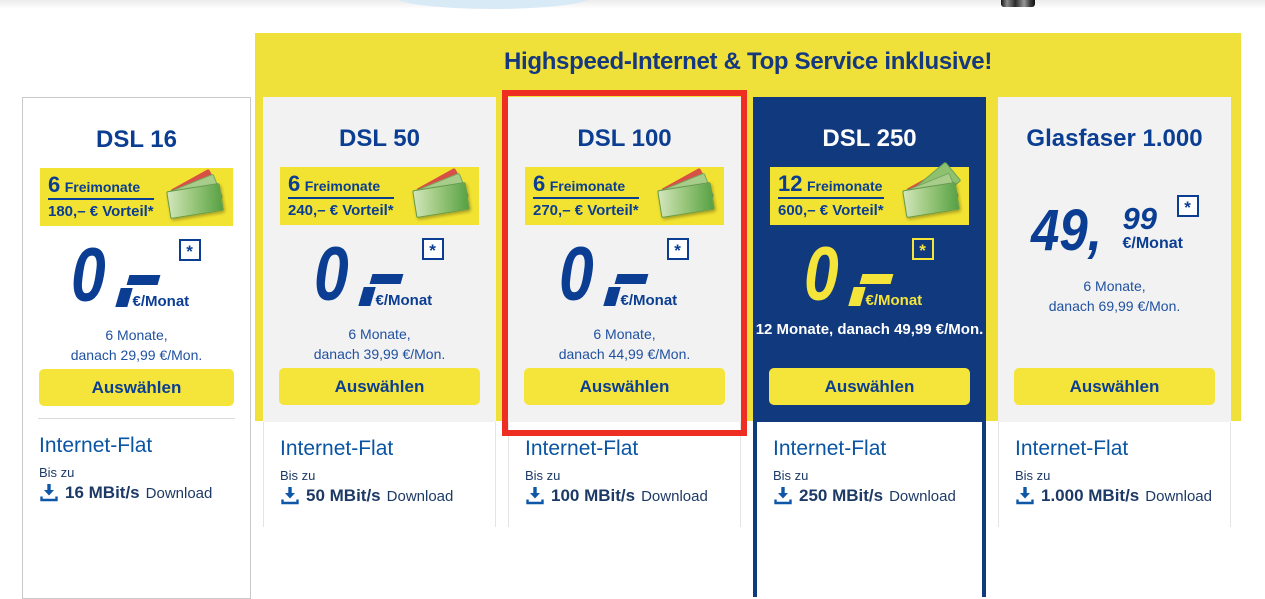  What do you see at coordinates (790, 183) in the screenshot?
I see `badge-months: 12` at bounding box center [790, 183].